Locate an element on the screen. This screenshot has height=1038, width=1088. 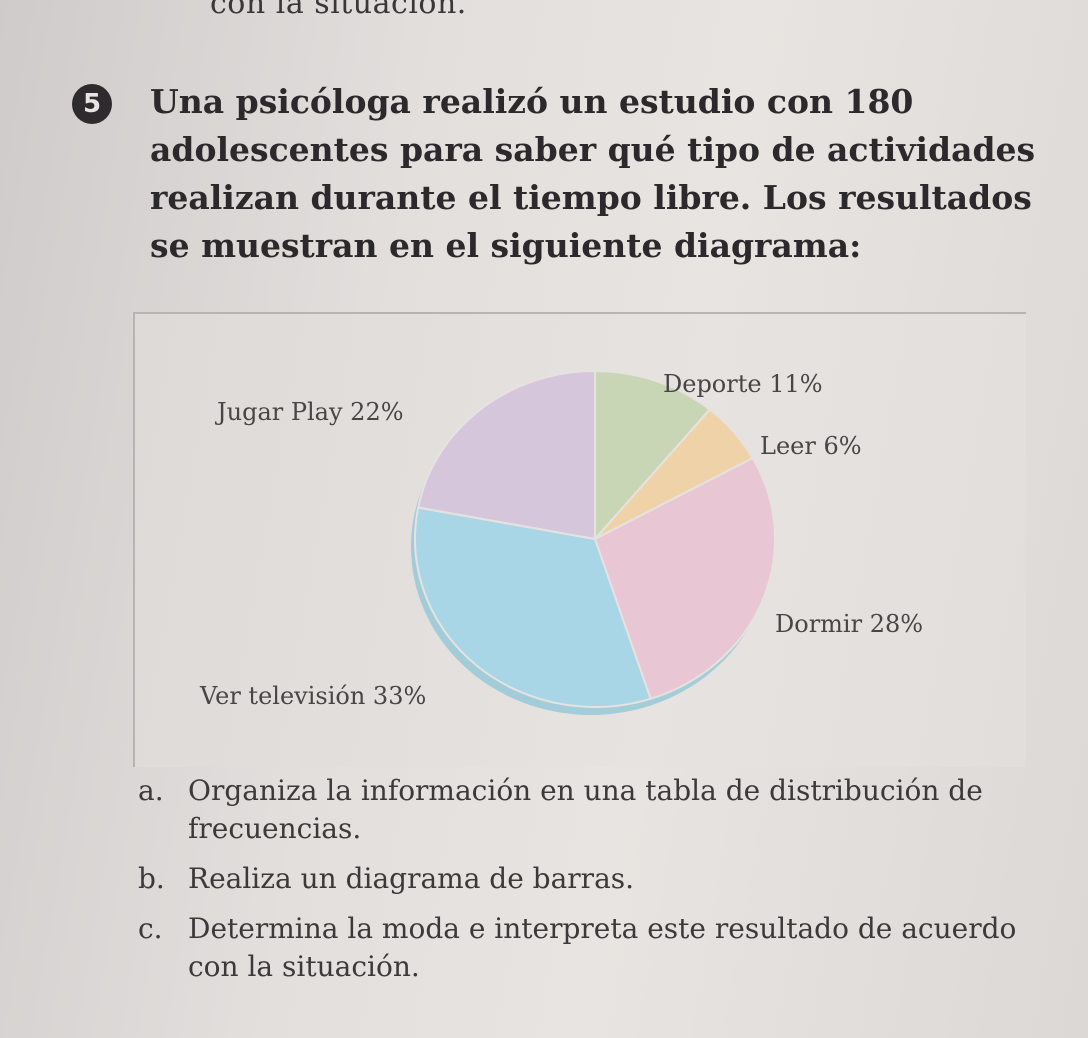
pie-slice-label: Jugar Play 22% is located at coordinates (309, 412).